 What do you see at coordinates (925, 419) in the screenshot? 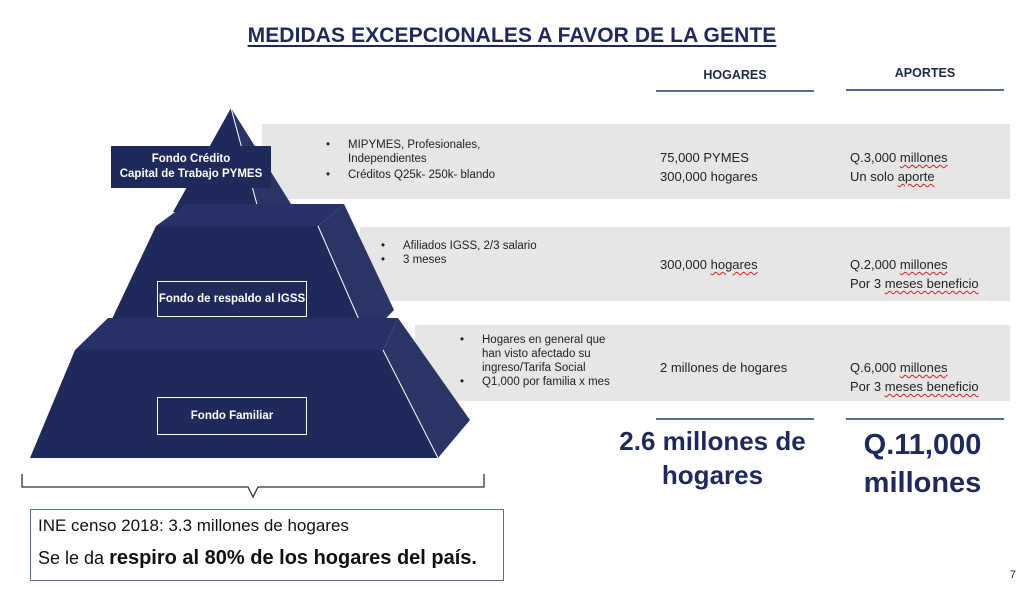
I see `totals-rule-aportes` at bounding box center [925, 419].